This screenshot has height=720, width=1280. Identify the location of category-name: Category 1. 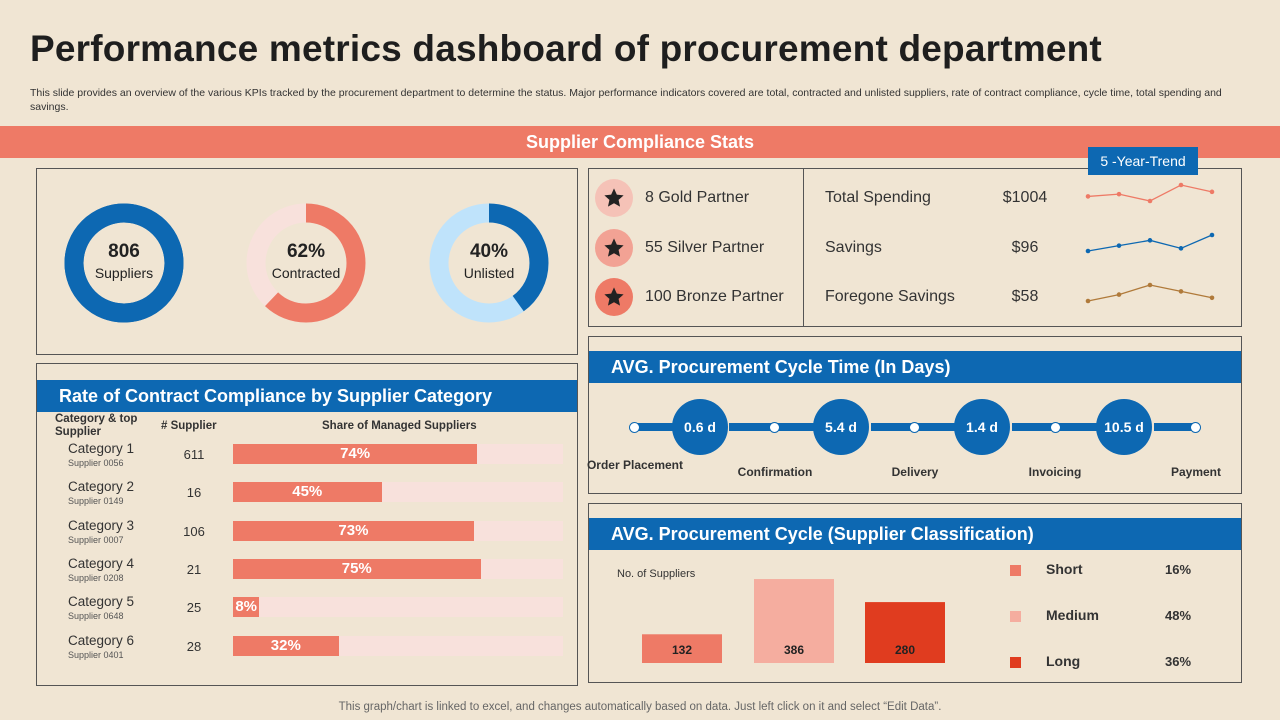
(101, 448).